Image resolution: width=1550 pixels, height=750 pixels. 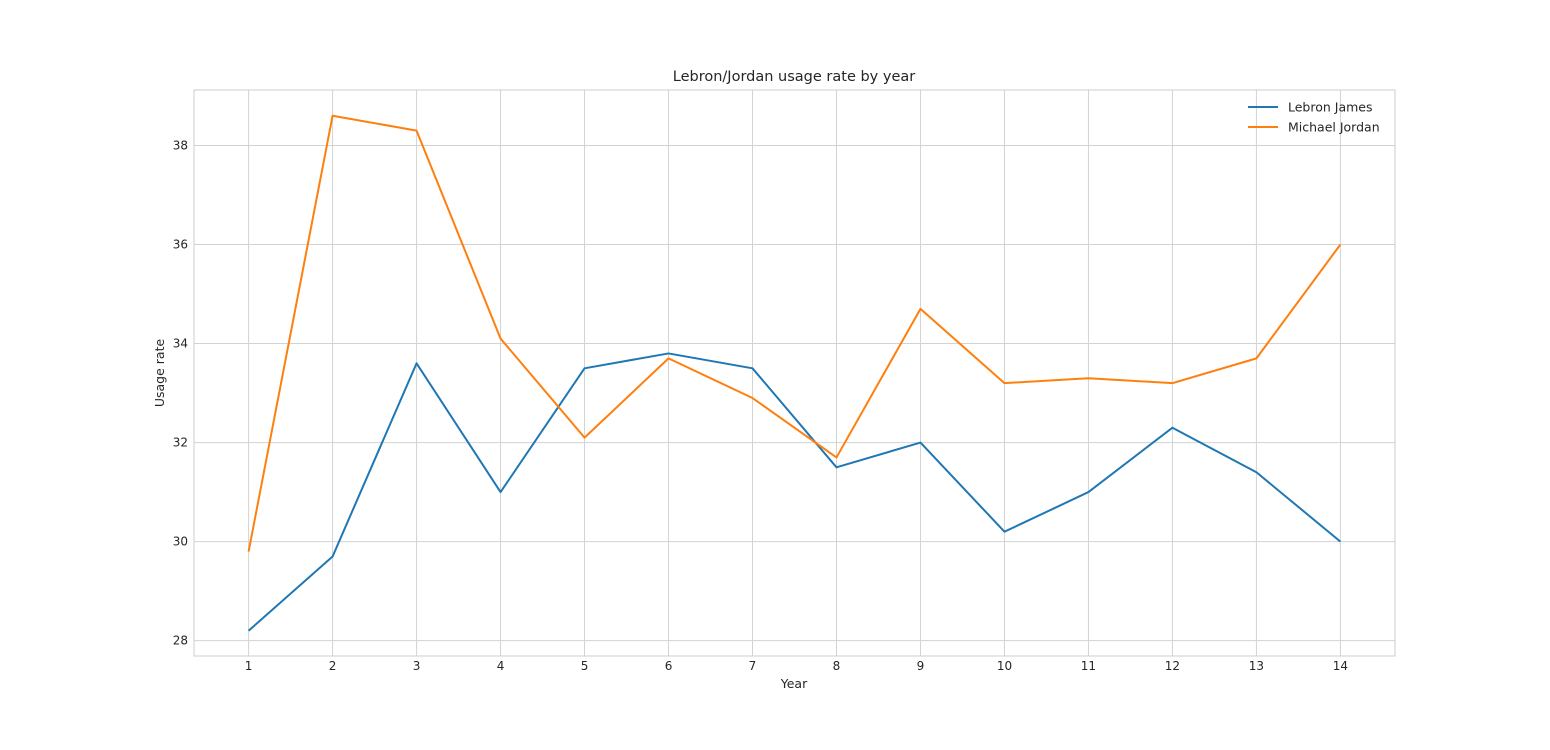 What do you see at coordinates (1004, 666) in the screenshot?
I see `x-tick-label: 10` at bounding box center [1004, 666].